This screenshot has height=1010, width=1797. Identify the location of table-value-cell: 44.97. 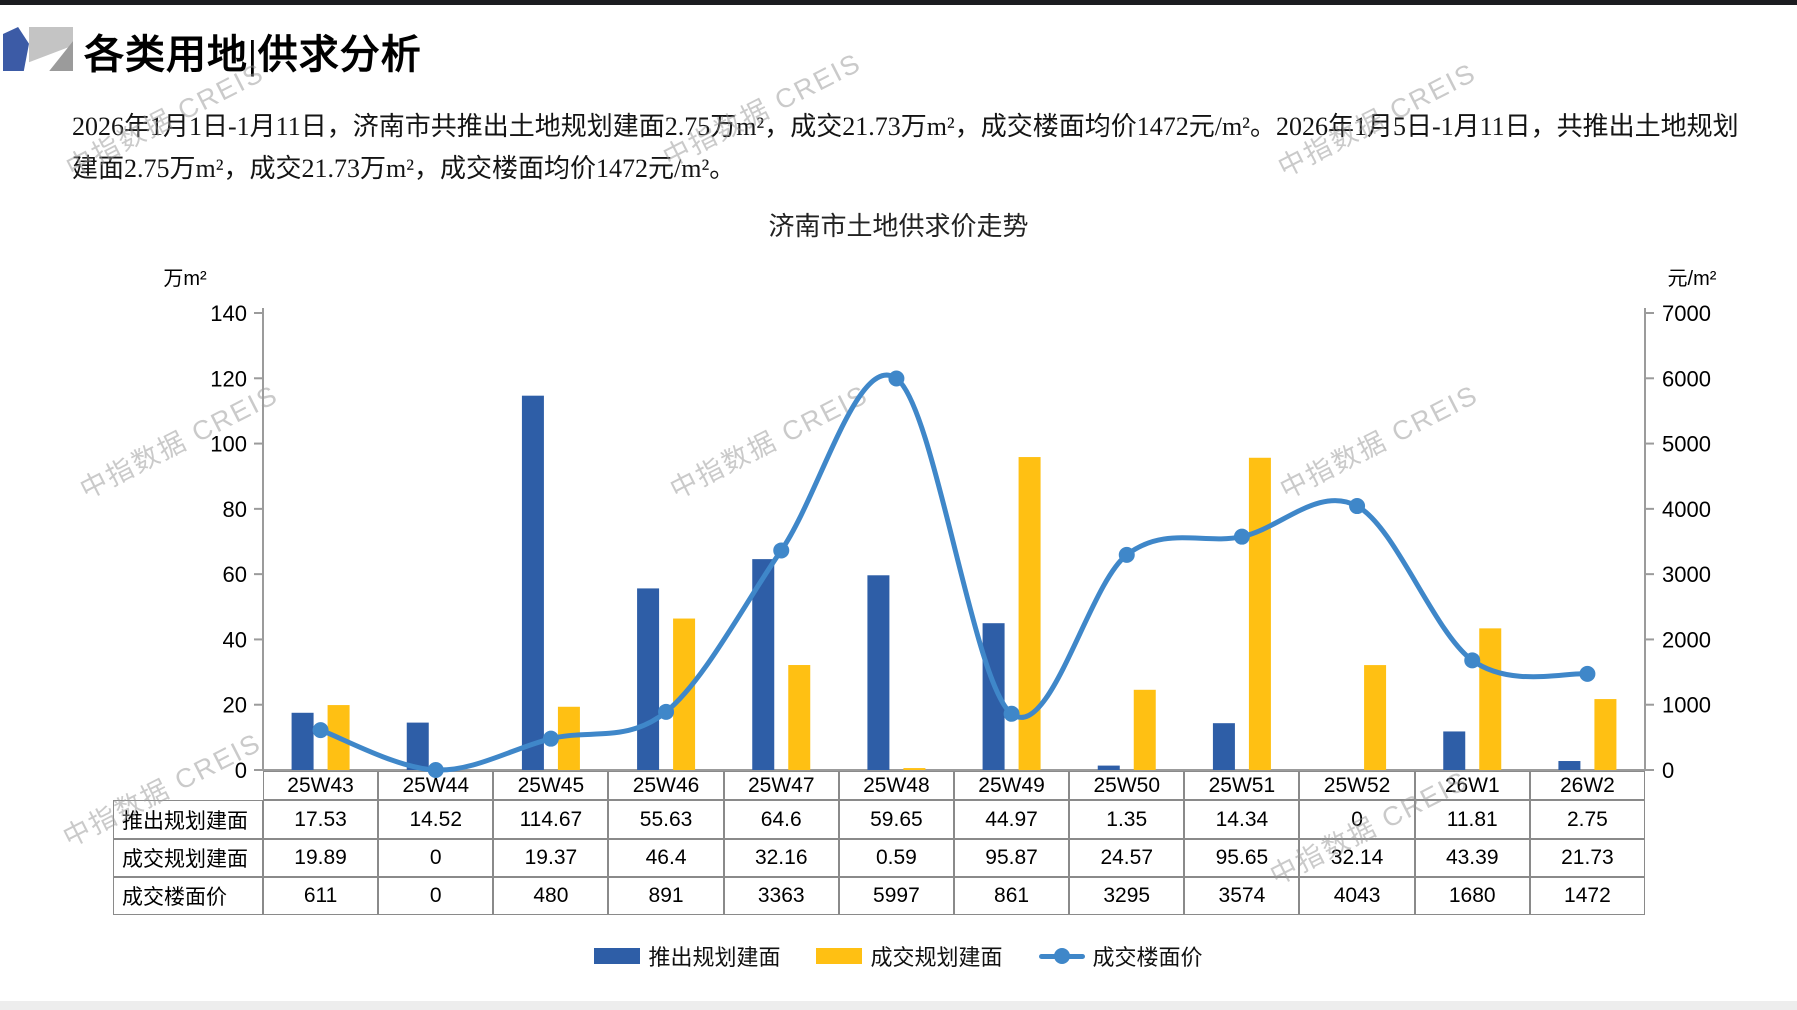
(1011, 819).